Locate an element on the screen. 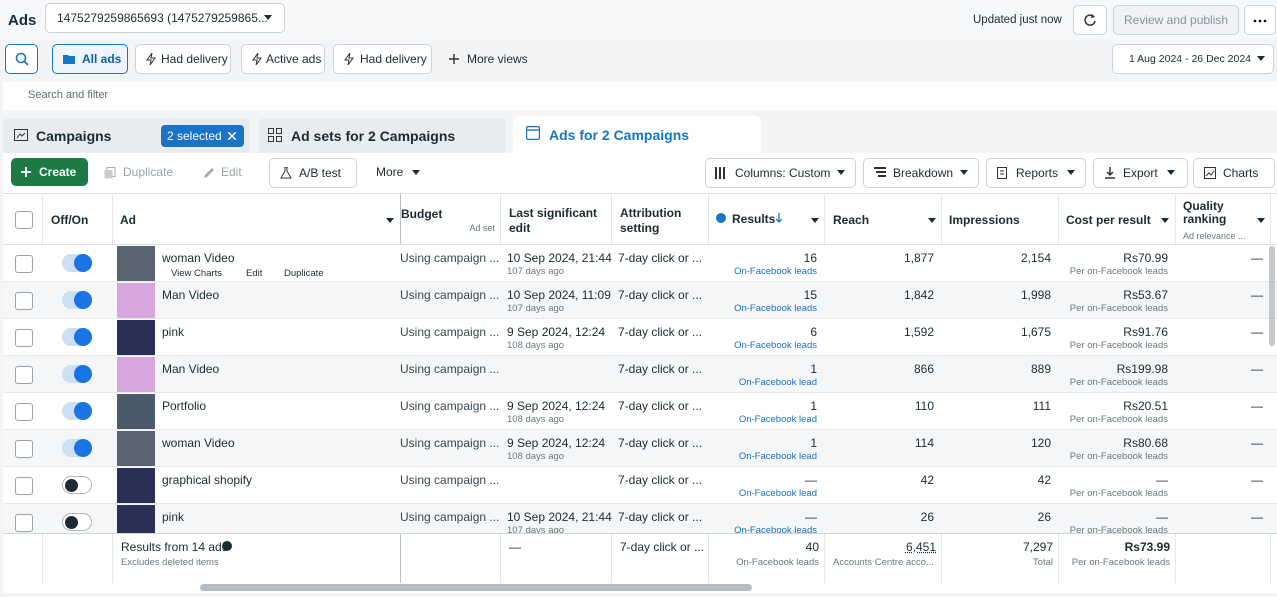  publish-button: Review and publish is located at coordinates (1176, 20).